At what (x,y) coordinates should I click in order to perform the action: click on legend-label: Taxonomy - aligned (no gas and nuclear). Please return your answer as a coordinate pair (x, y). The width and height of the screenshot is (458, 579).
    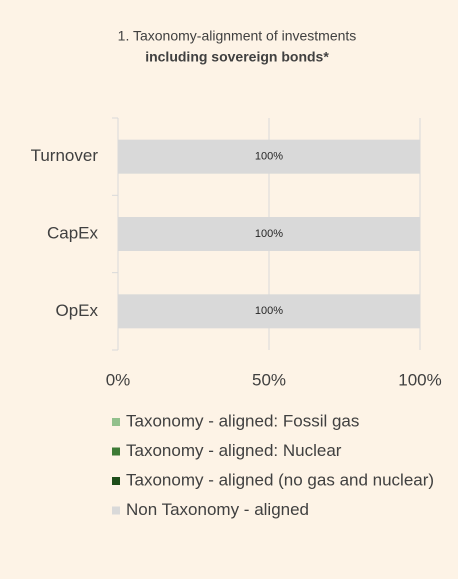
    Looking at the image, I should click on (280, 479).